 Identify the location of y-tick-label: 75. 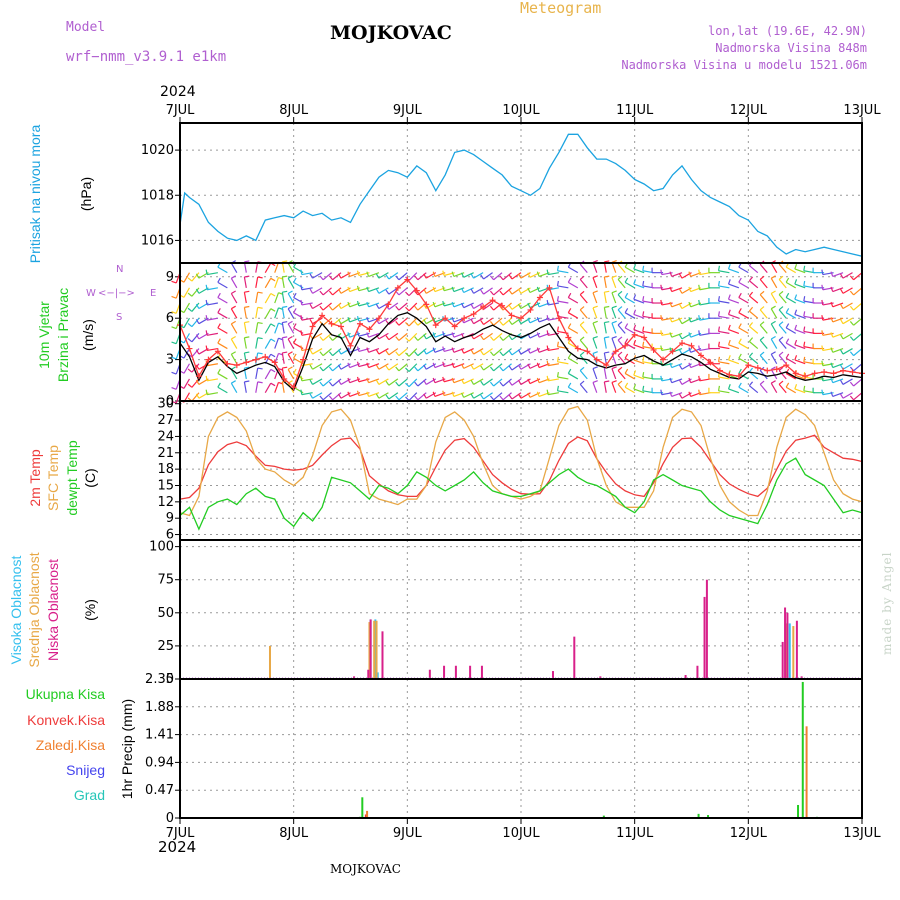
(165, 580).